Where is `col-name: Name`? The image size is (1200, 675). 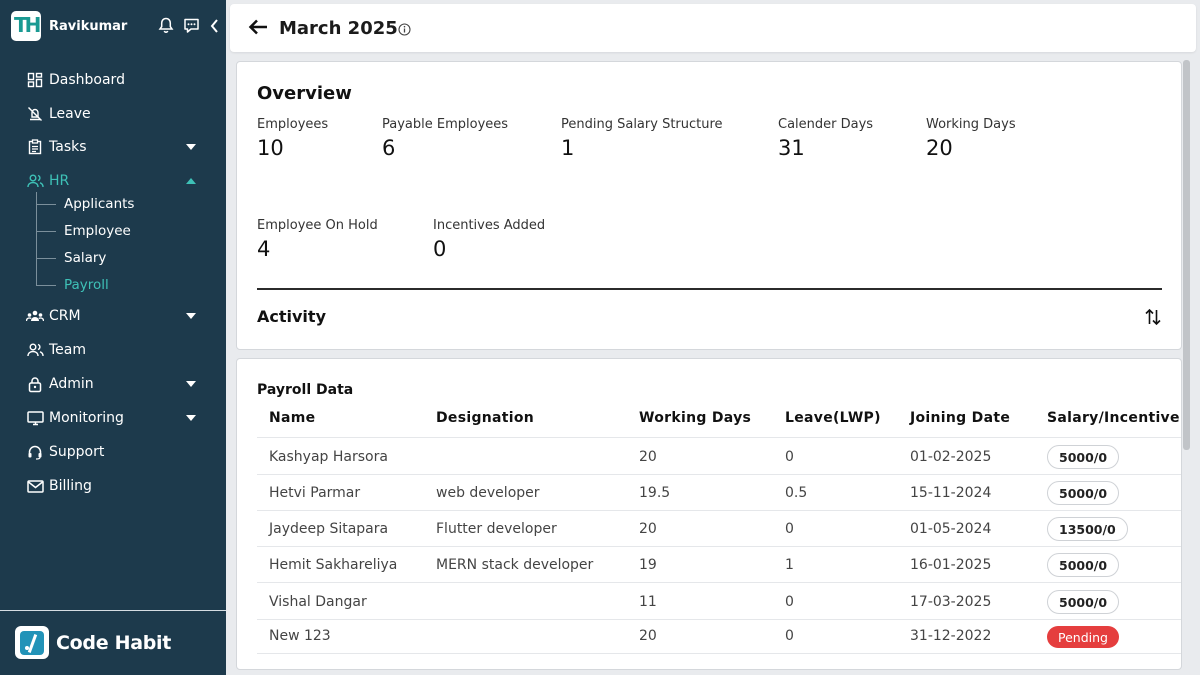 col-name: Name is located at coordinates (292, 418).